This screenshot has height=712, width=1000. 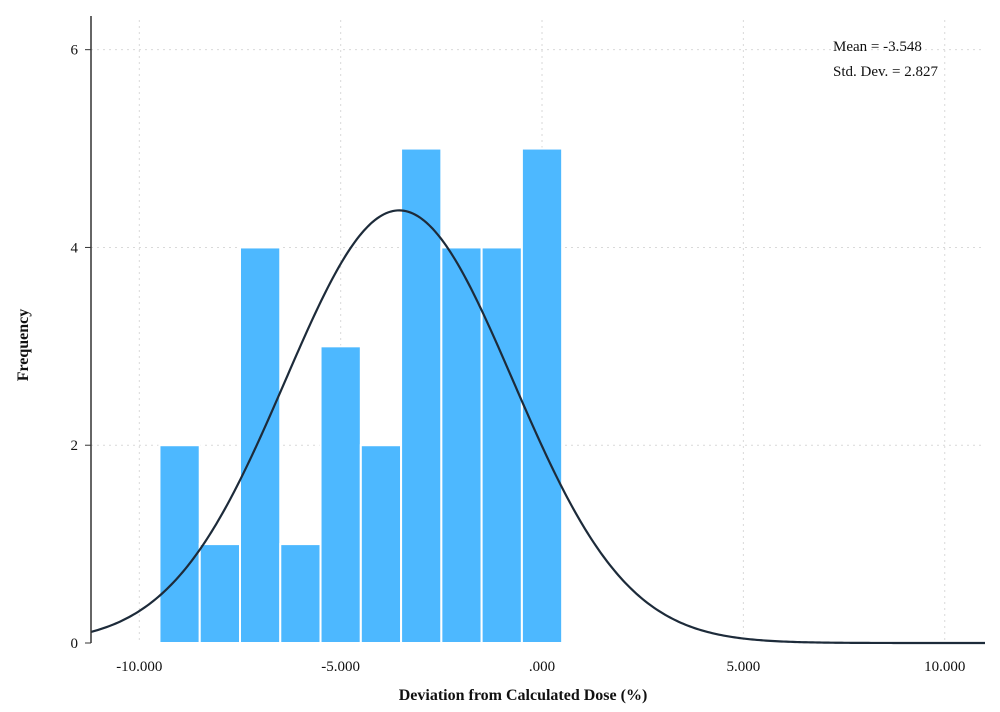 I want to click on y-tick-label: 6, so click(x=75, y=51).